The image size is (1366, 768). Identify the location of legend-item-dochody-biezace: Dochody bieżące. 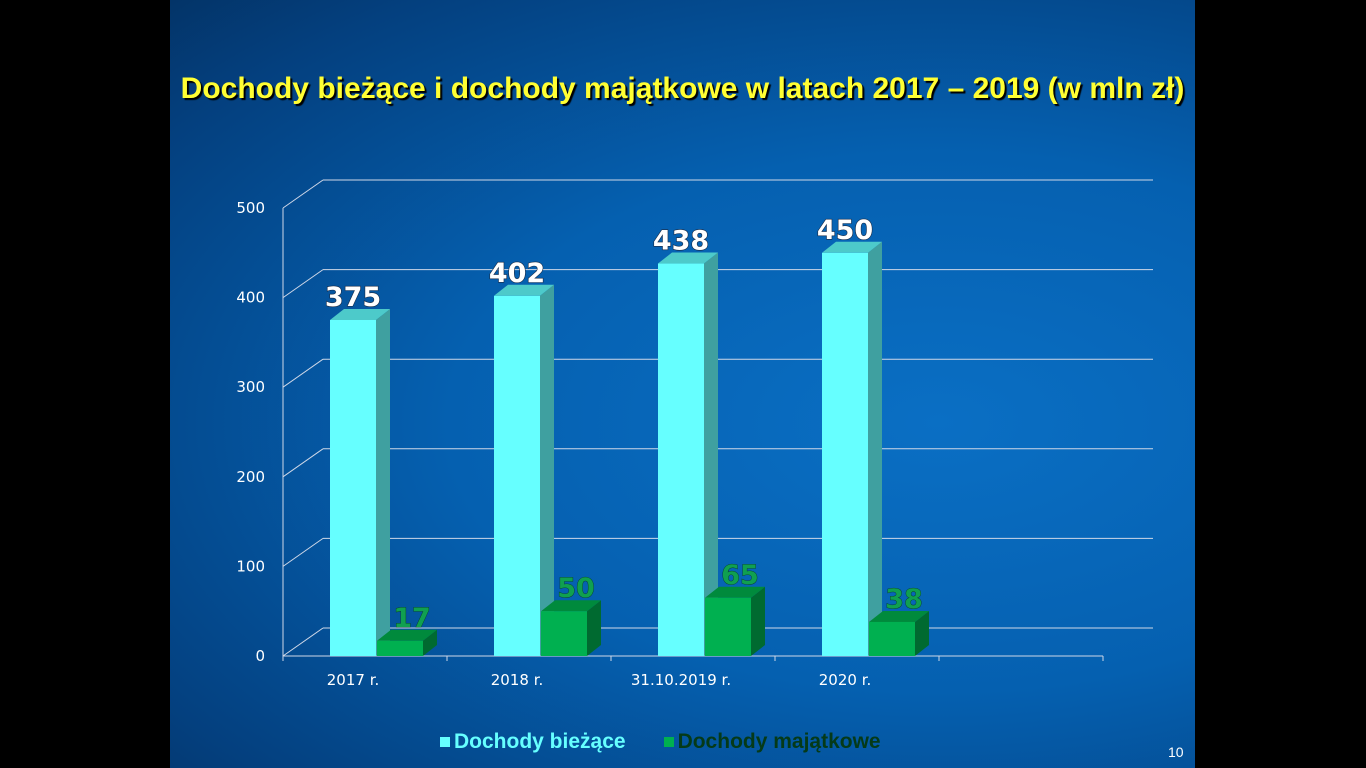
(533, 742).